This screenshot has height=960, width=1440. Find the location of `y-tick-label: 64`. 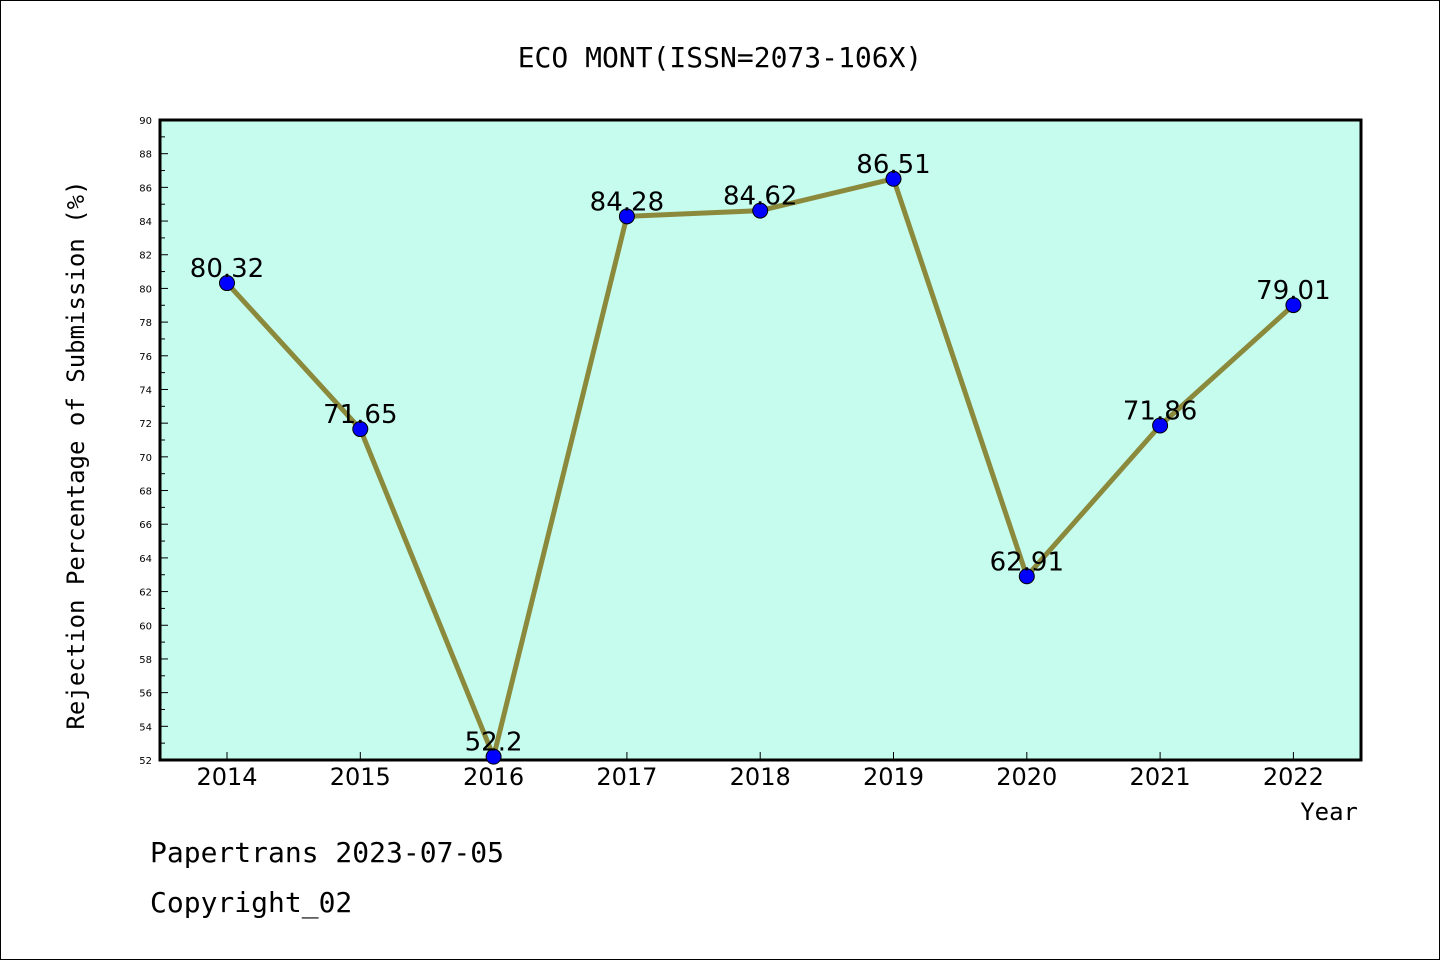

y-tick-label: 64 is located at coordinates (145, 559).